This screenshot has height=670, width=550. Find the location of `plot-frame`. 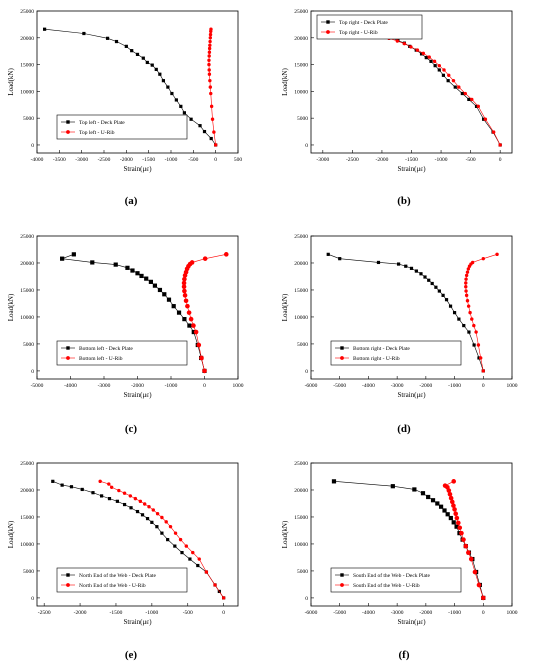

plot-frame is located at coordinates (137, 534).